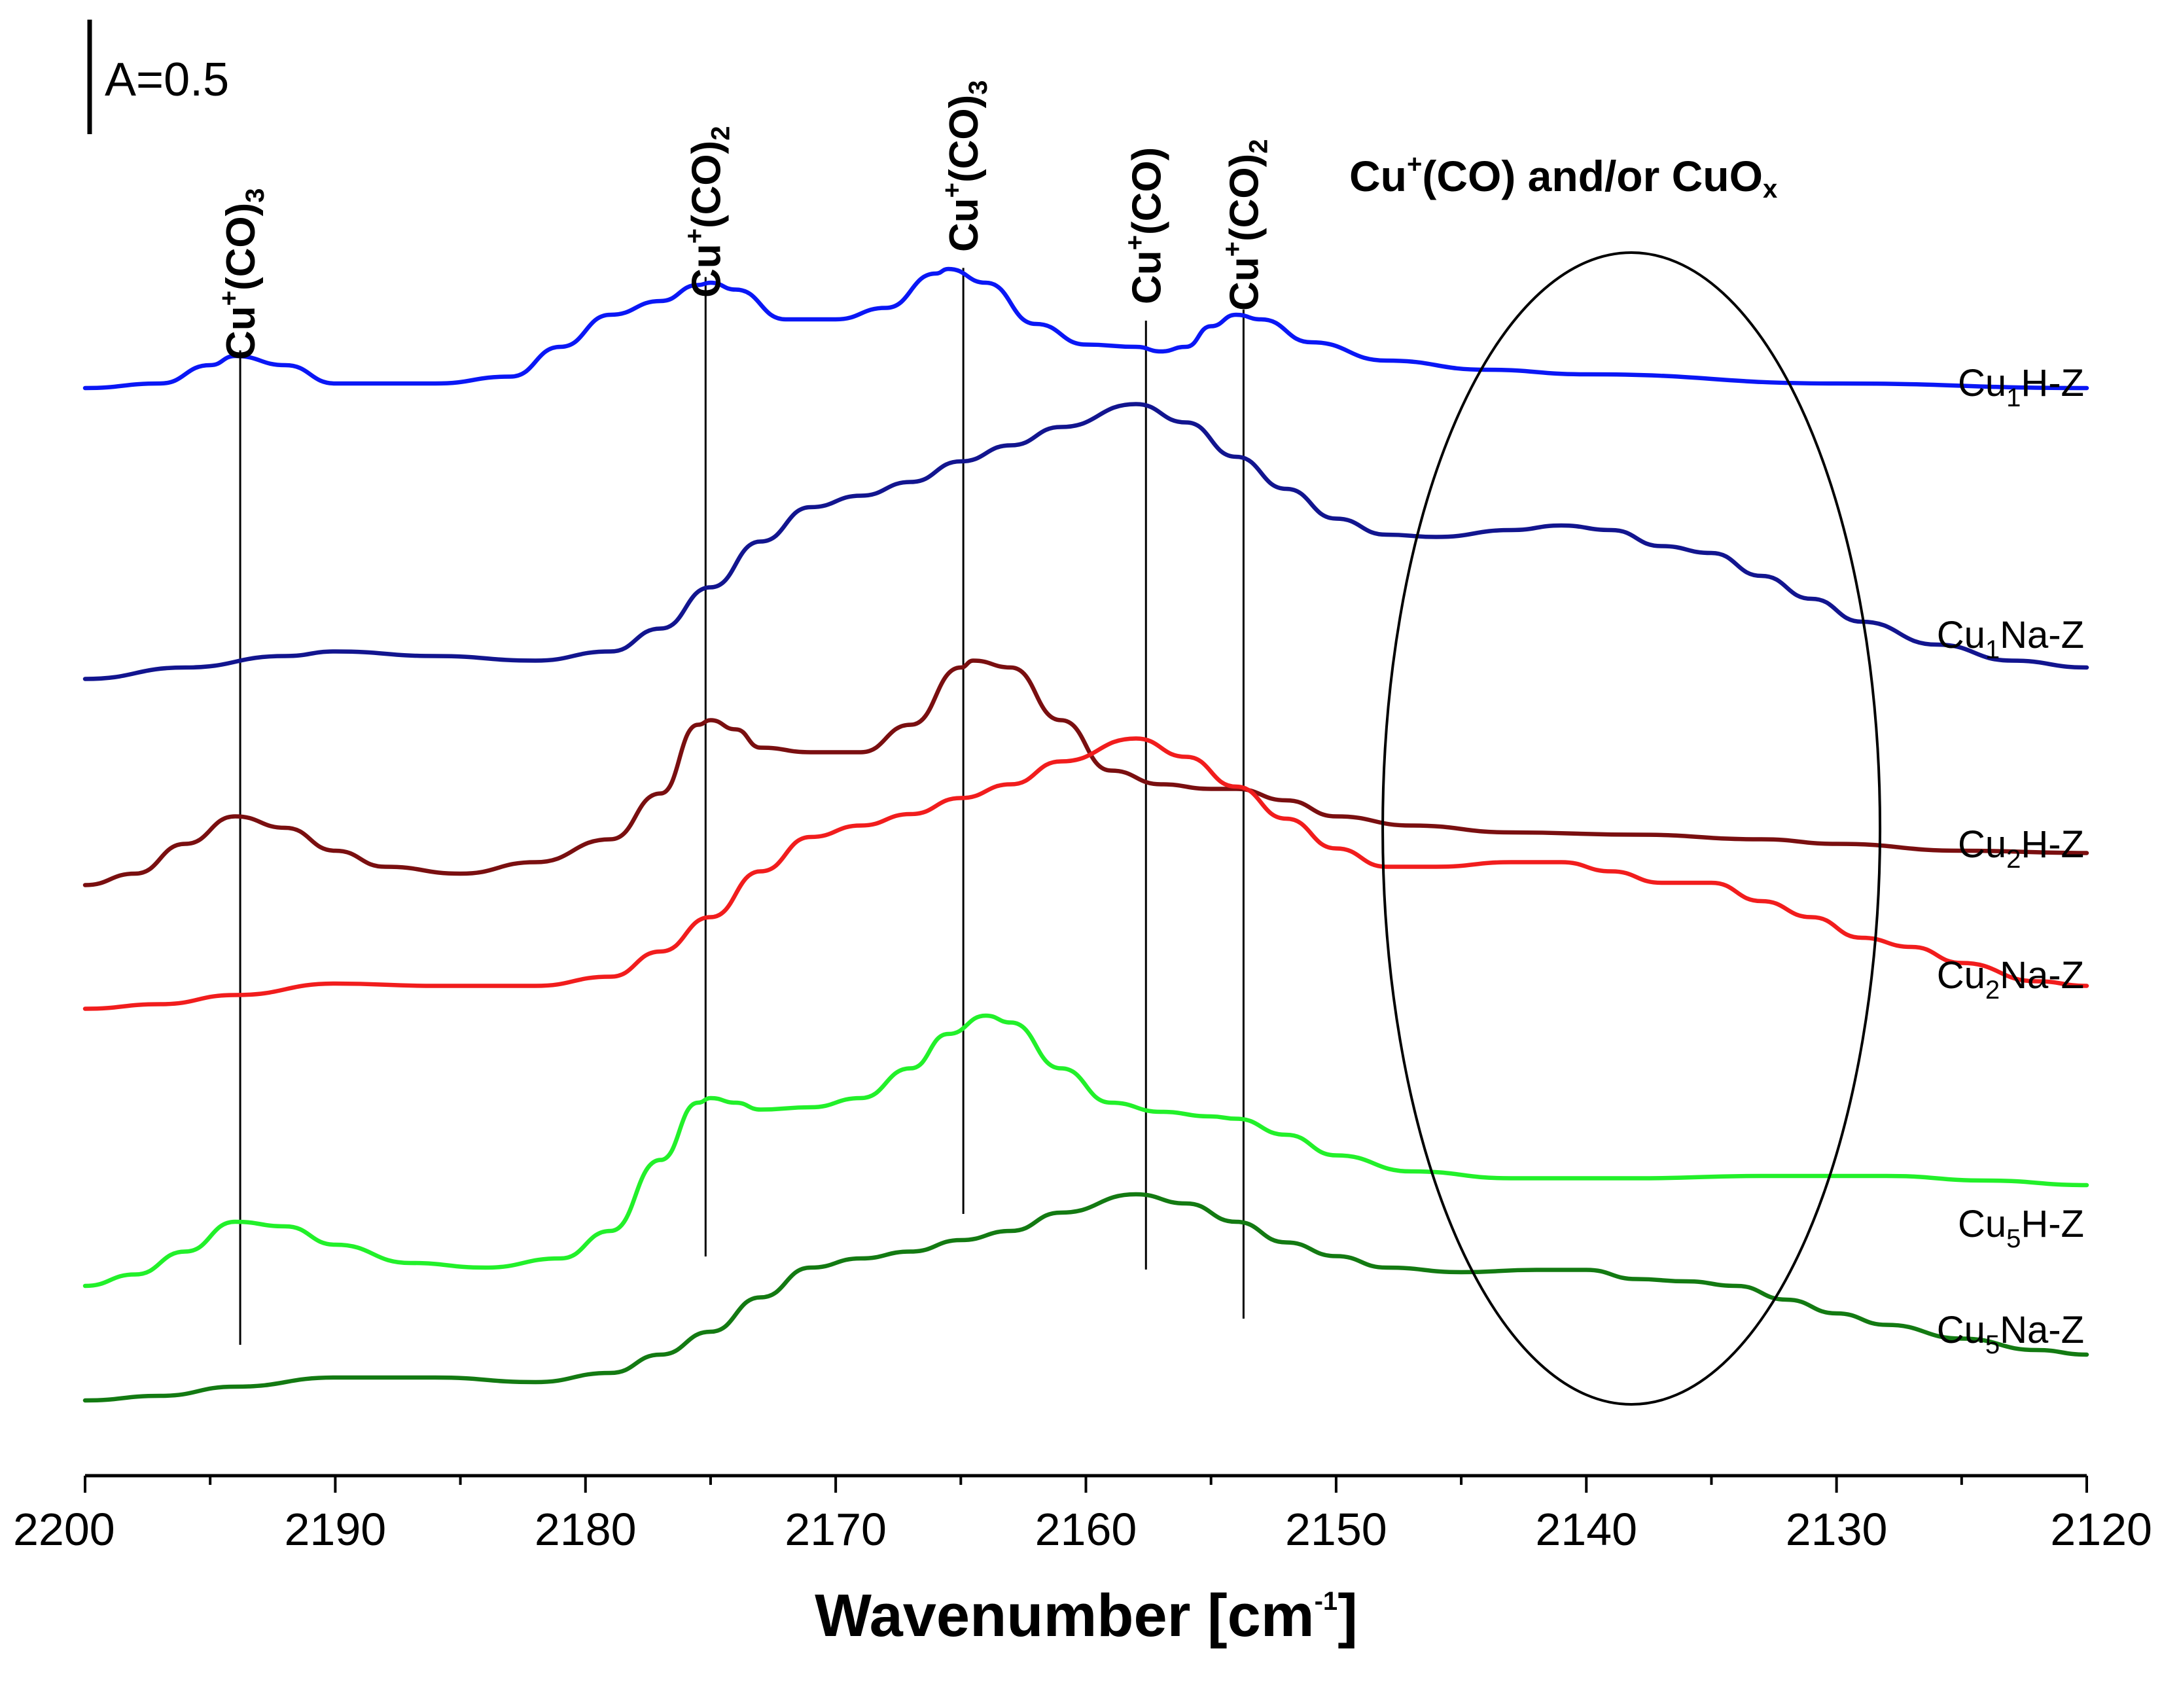  Describe the element at coordinates (1086, 1615) in the screenshot. I see `x-axis-title: Wavenumber [cm-1]` at that location.